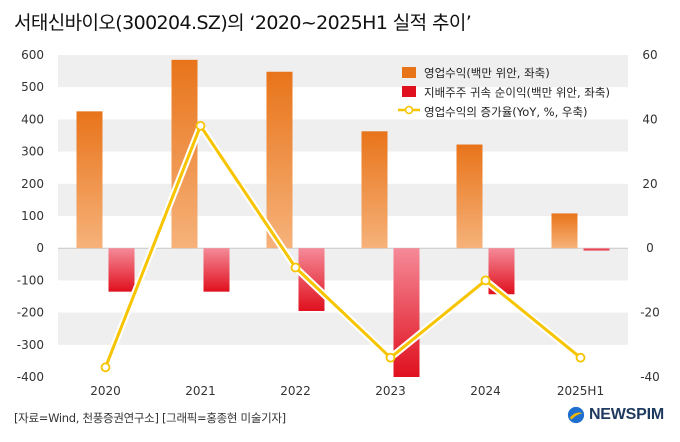  What do you see at coordinates (150, 418) in the screenshot?
I see `source-note: [자료=Wind, 천풍증권연구소] [그래픽=홍종현 미술기자]` at bounding box center [150, 418].